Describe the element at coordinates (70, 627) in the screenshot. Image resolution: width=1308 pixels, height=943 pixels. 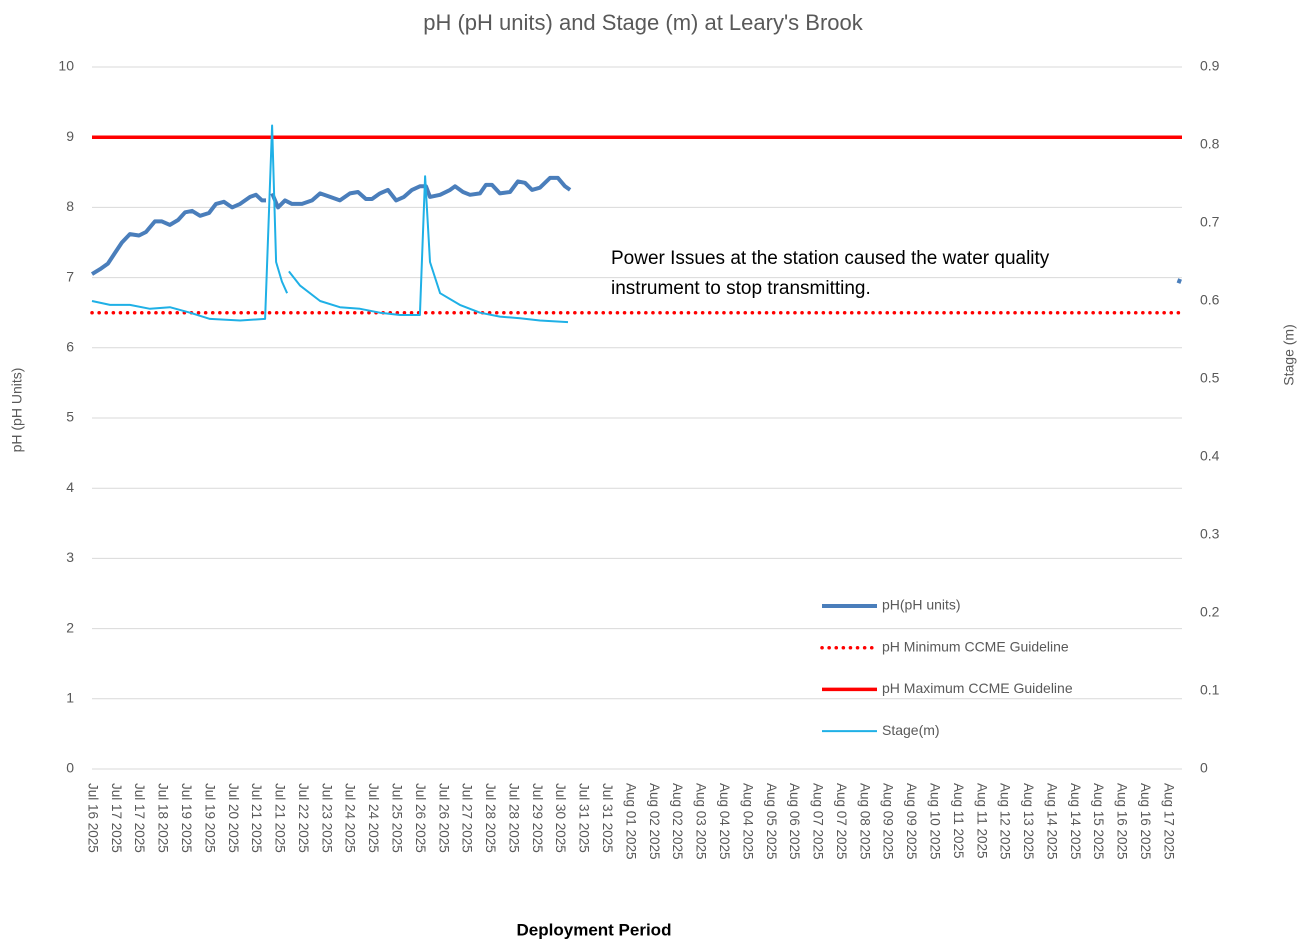
I see `y-tick-label: 2` at that location.